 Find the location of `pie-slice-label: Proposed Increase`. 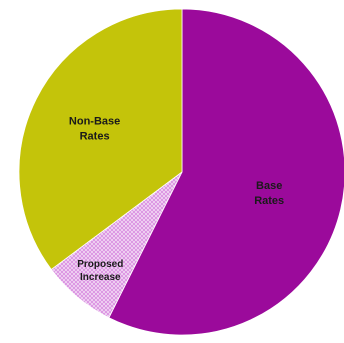

pie-slice-label: Proposed Increase is located at coordinates (100, 271).